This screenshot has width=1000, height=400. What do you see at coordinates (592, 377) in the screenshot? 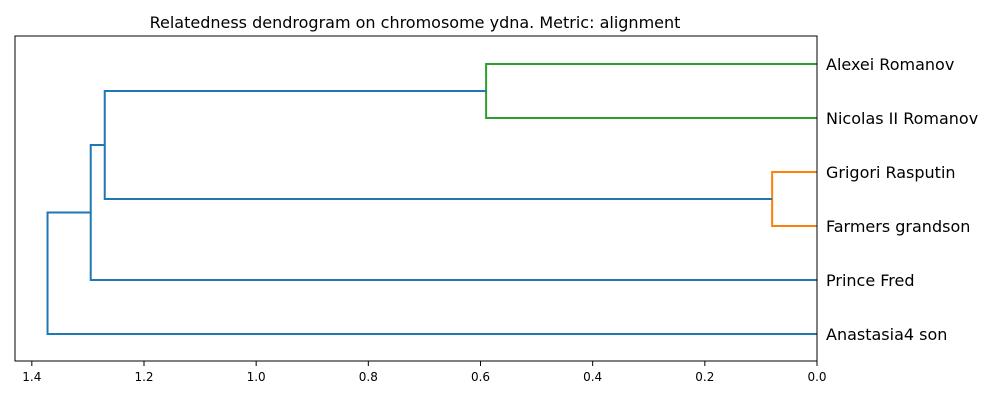
I see `x-tick-label: 0.4` at bounding box center [592, 377].